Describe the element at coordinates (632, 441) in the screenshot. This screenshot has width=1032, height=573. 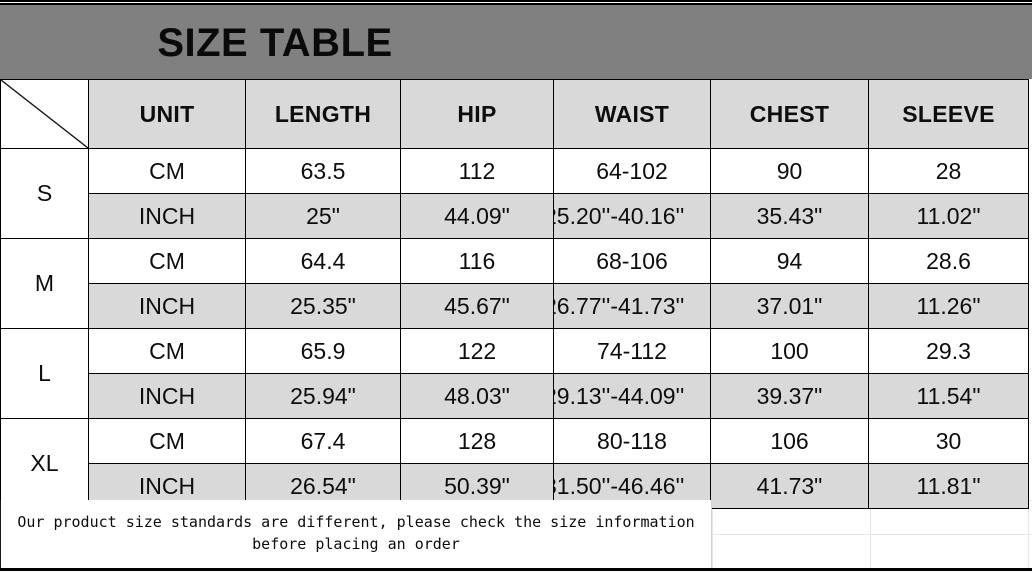
I see `cell-xl-cm-waist: 80-118` at that location.